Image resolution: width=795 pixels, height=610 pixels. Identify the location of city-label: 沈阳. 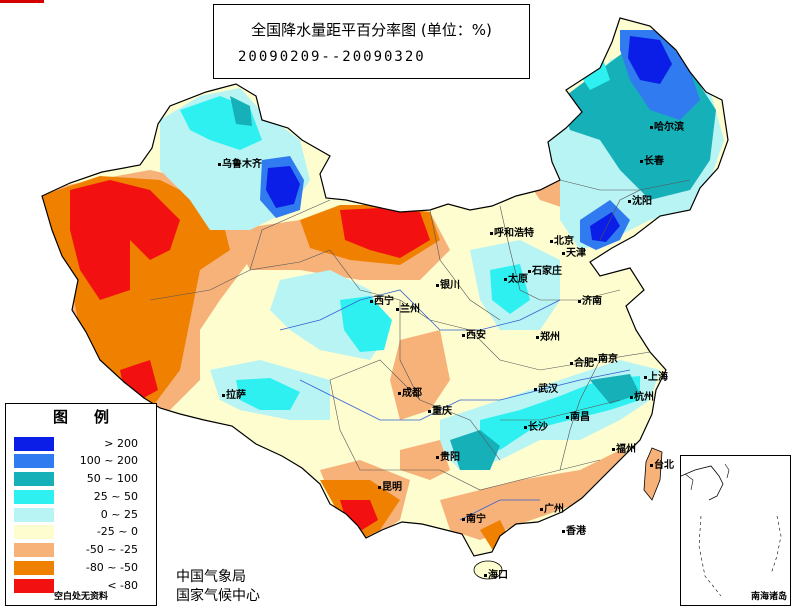
(640, 199).